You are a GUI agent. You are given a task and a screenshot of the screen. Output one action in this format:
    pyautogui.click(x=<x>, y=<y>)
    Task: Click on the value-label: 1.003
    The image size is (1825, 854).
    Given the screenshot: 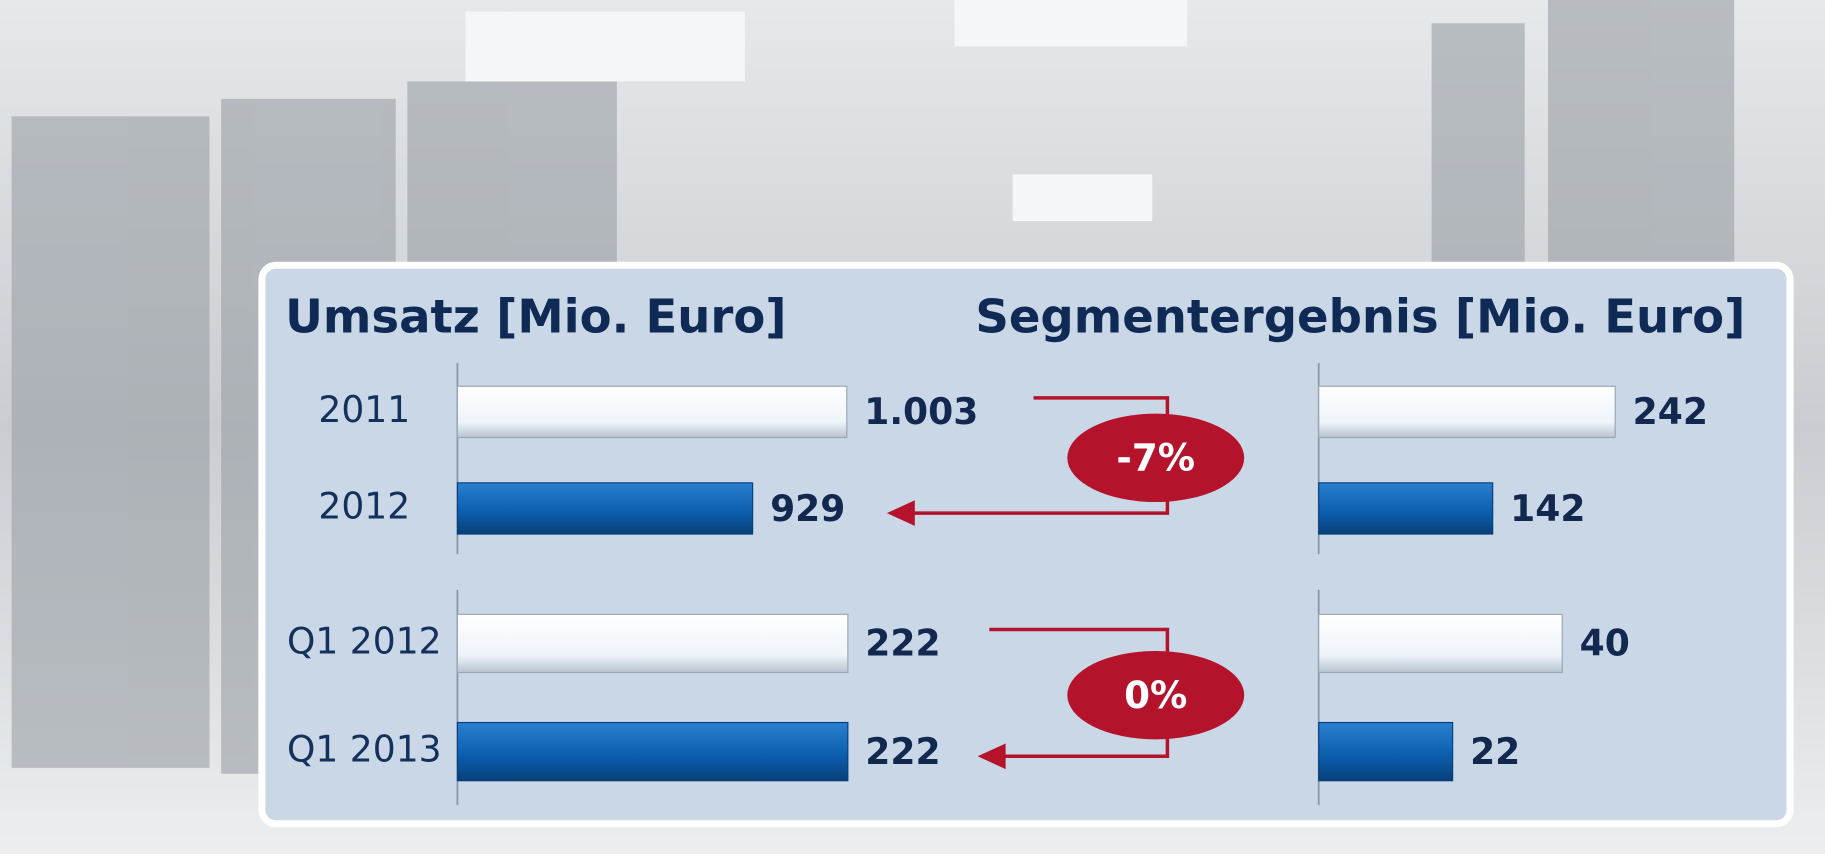 What is the action you would take?
    pyautogui.click(x=921, y=412)
    